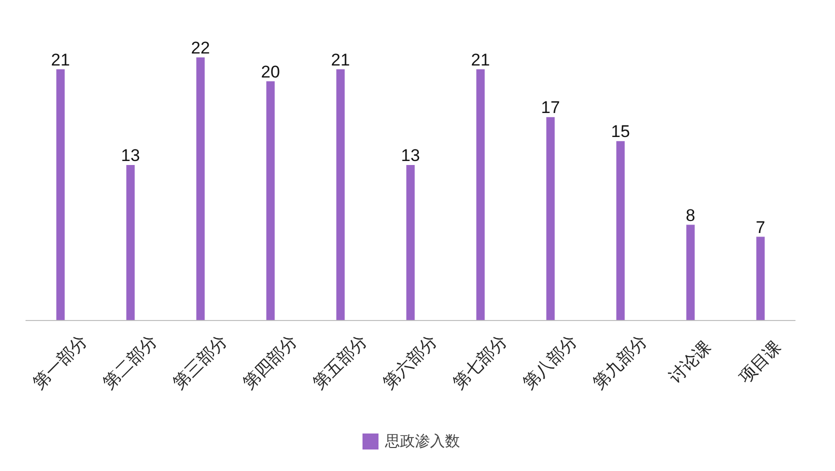 The image size is (835, 471). Describe the element at coordinates (340, 362) in the screenshot. I see `x-tick-label: 第五部分` at that location.